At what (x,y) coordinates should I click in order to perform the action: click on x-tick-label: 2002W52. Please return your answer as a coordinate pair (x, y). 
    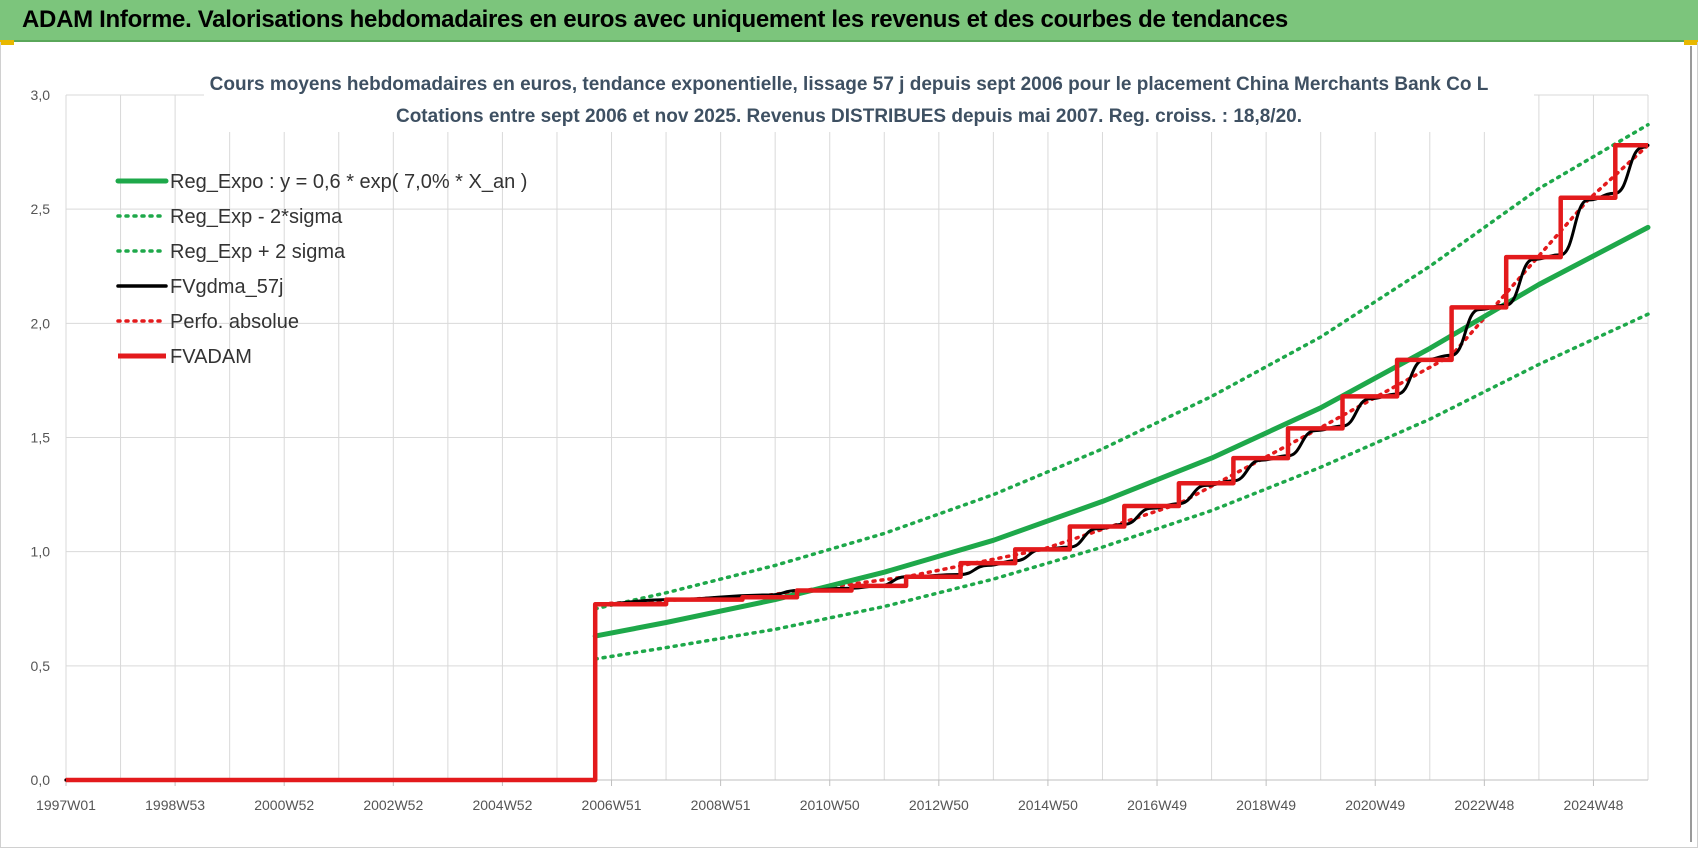
    Looking at the image, I should click on (393, 805).